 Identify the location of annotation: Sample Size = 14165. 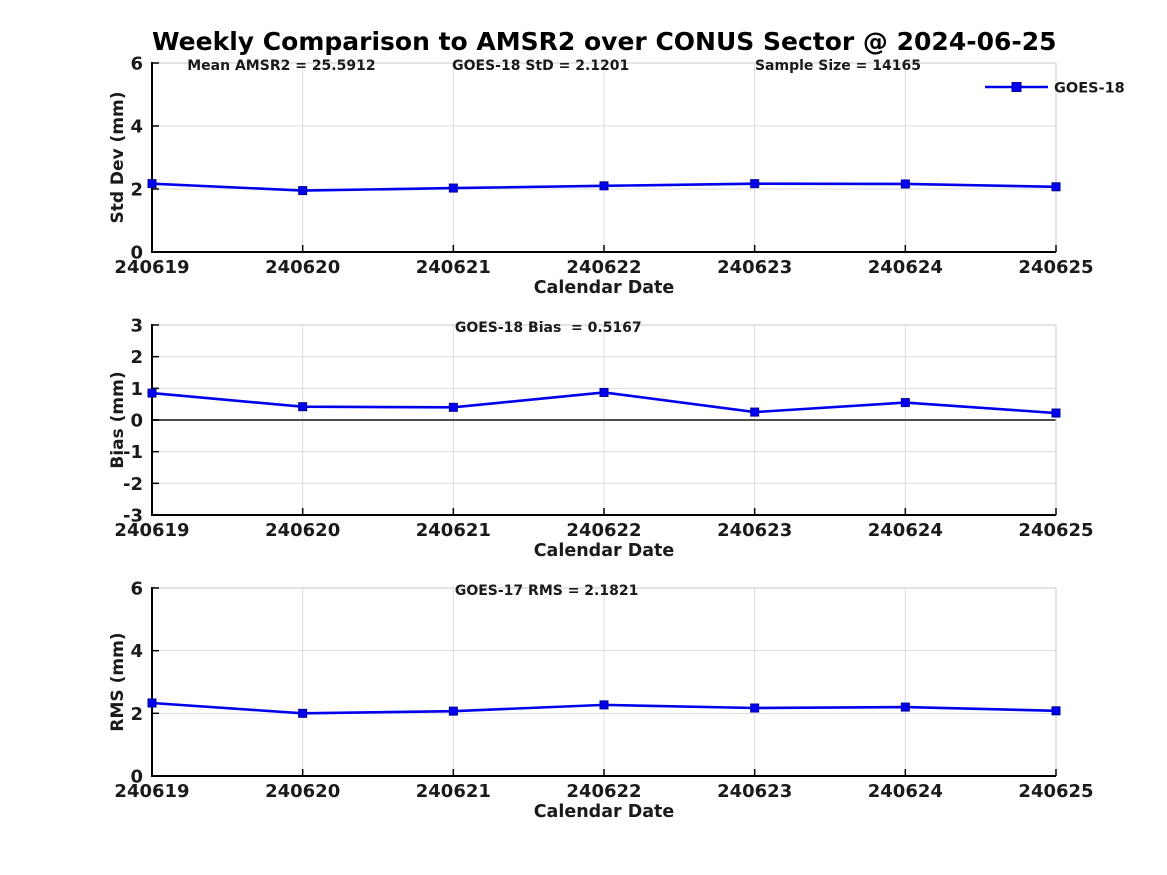
(838, 66).